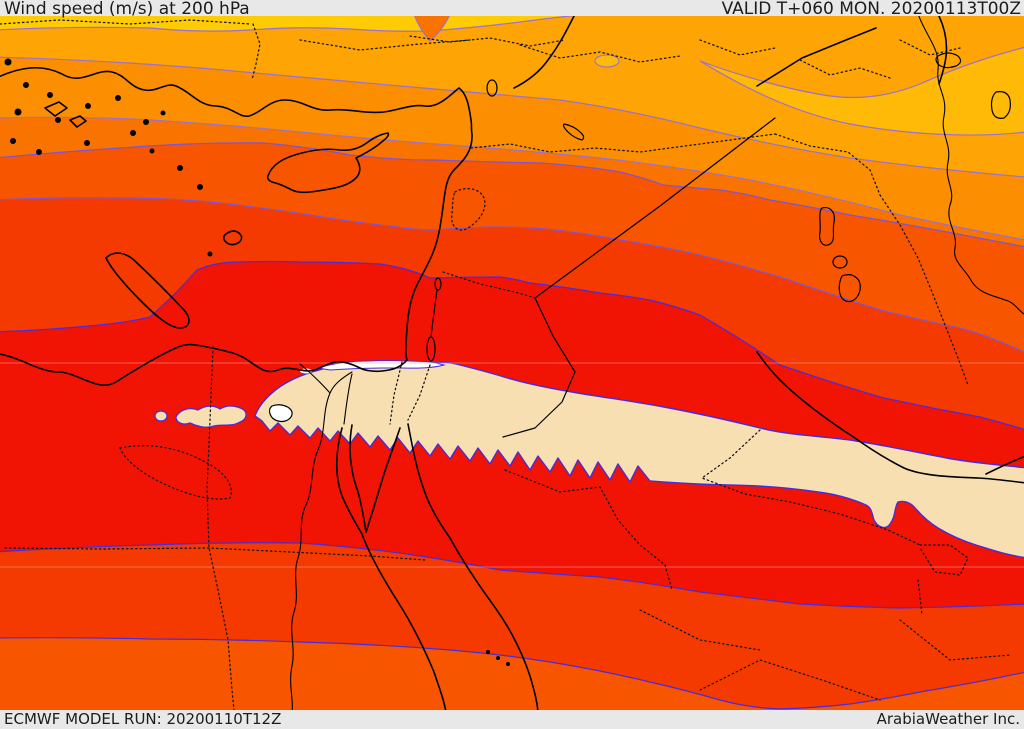 The height and width of the screenshot is (729, 1024). What do you see at coordinates (623, 143) in the screenshot?
I see `border-turkey-syria` at bounding box center [623, 143].